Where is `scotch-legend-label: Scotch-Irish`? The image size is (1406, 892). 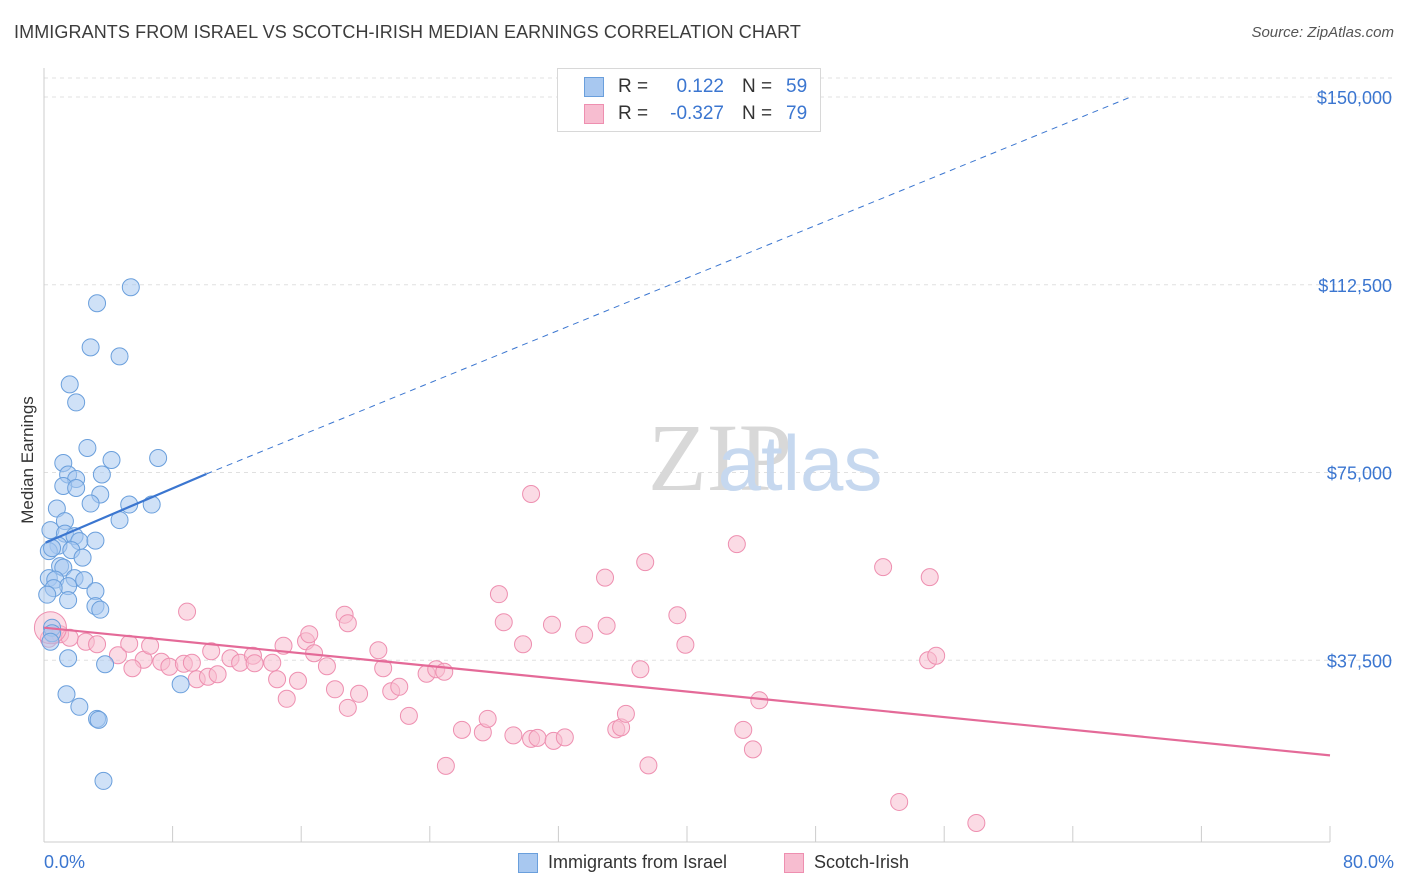
scotch-legend-label: Scotch-Irish is located at coordinates (862, 862).